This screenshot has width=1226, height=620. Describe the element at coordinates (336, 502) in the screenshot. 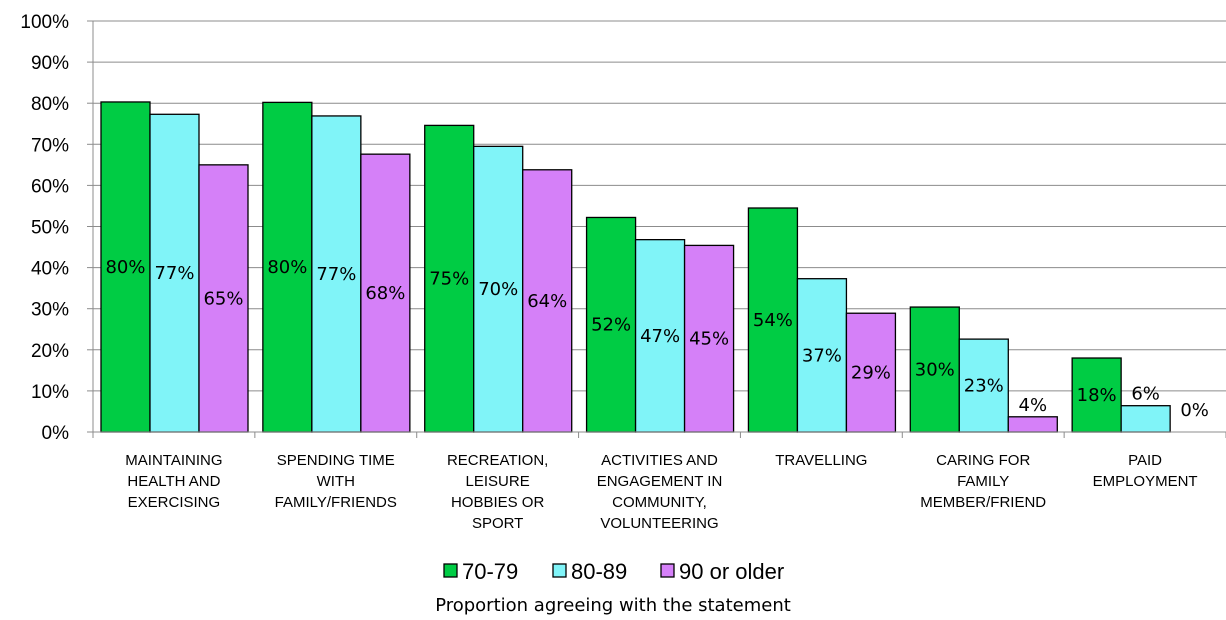

I see `x-category-label: FAMILY/FRIENDS` at that location.